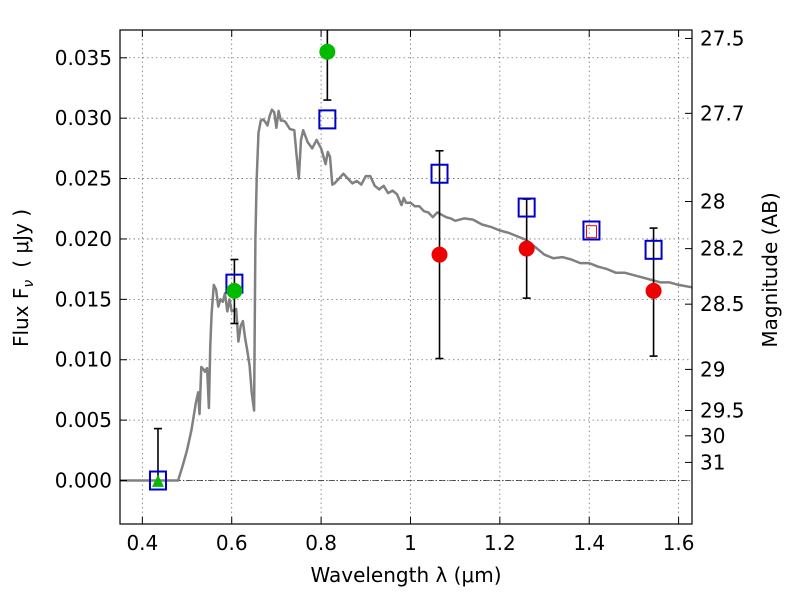 Image resolution: width=800 pixels, height=600 pixels. Describe the element at coordinates (722, 304) in the screenshot. I see `right-tick-label: 28.5` at that location.